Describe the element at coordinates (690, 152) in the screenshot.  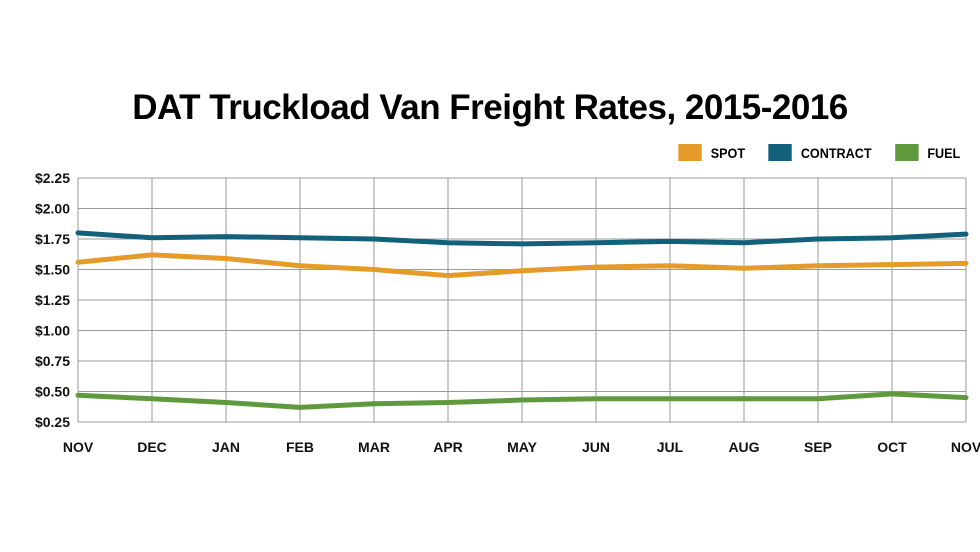
I see `legend-swatch-spot` at that location.